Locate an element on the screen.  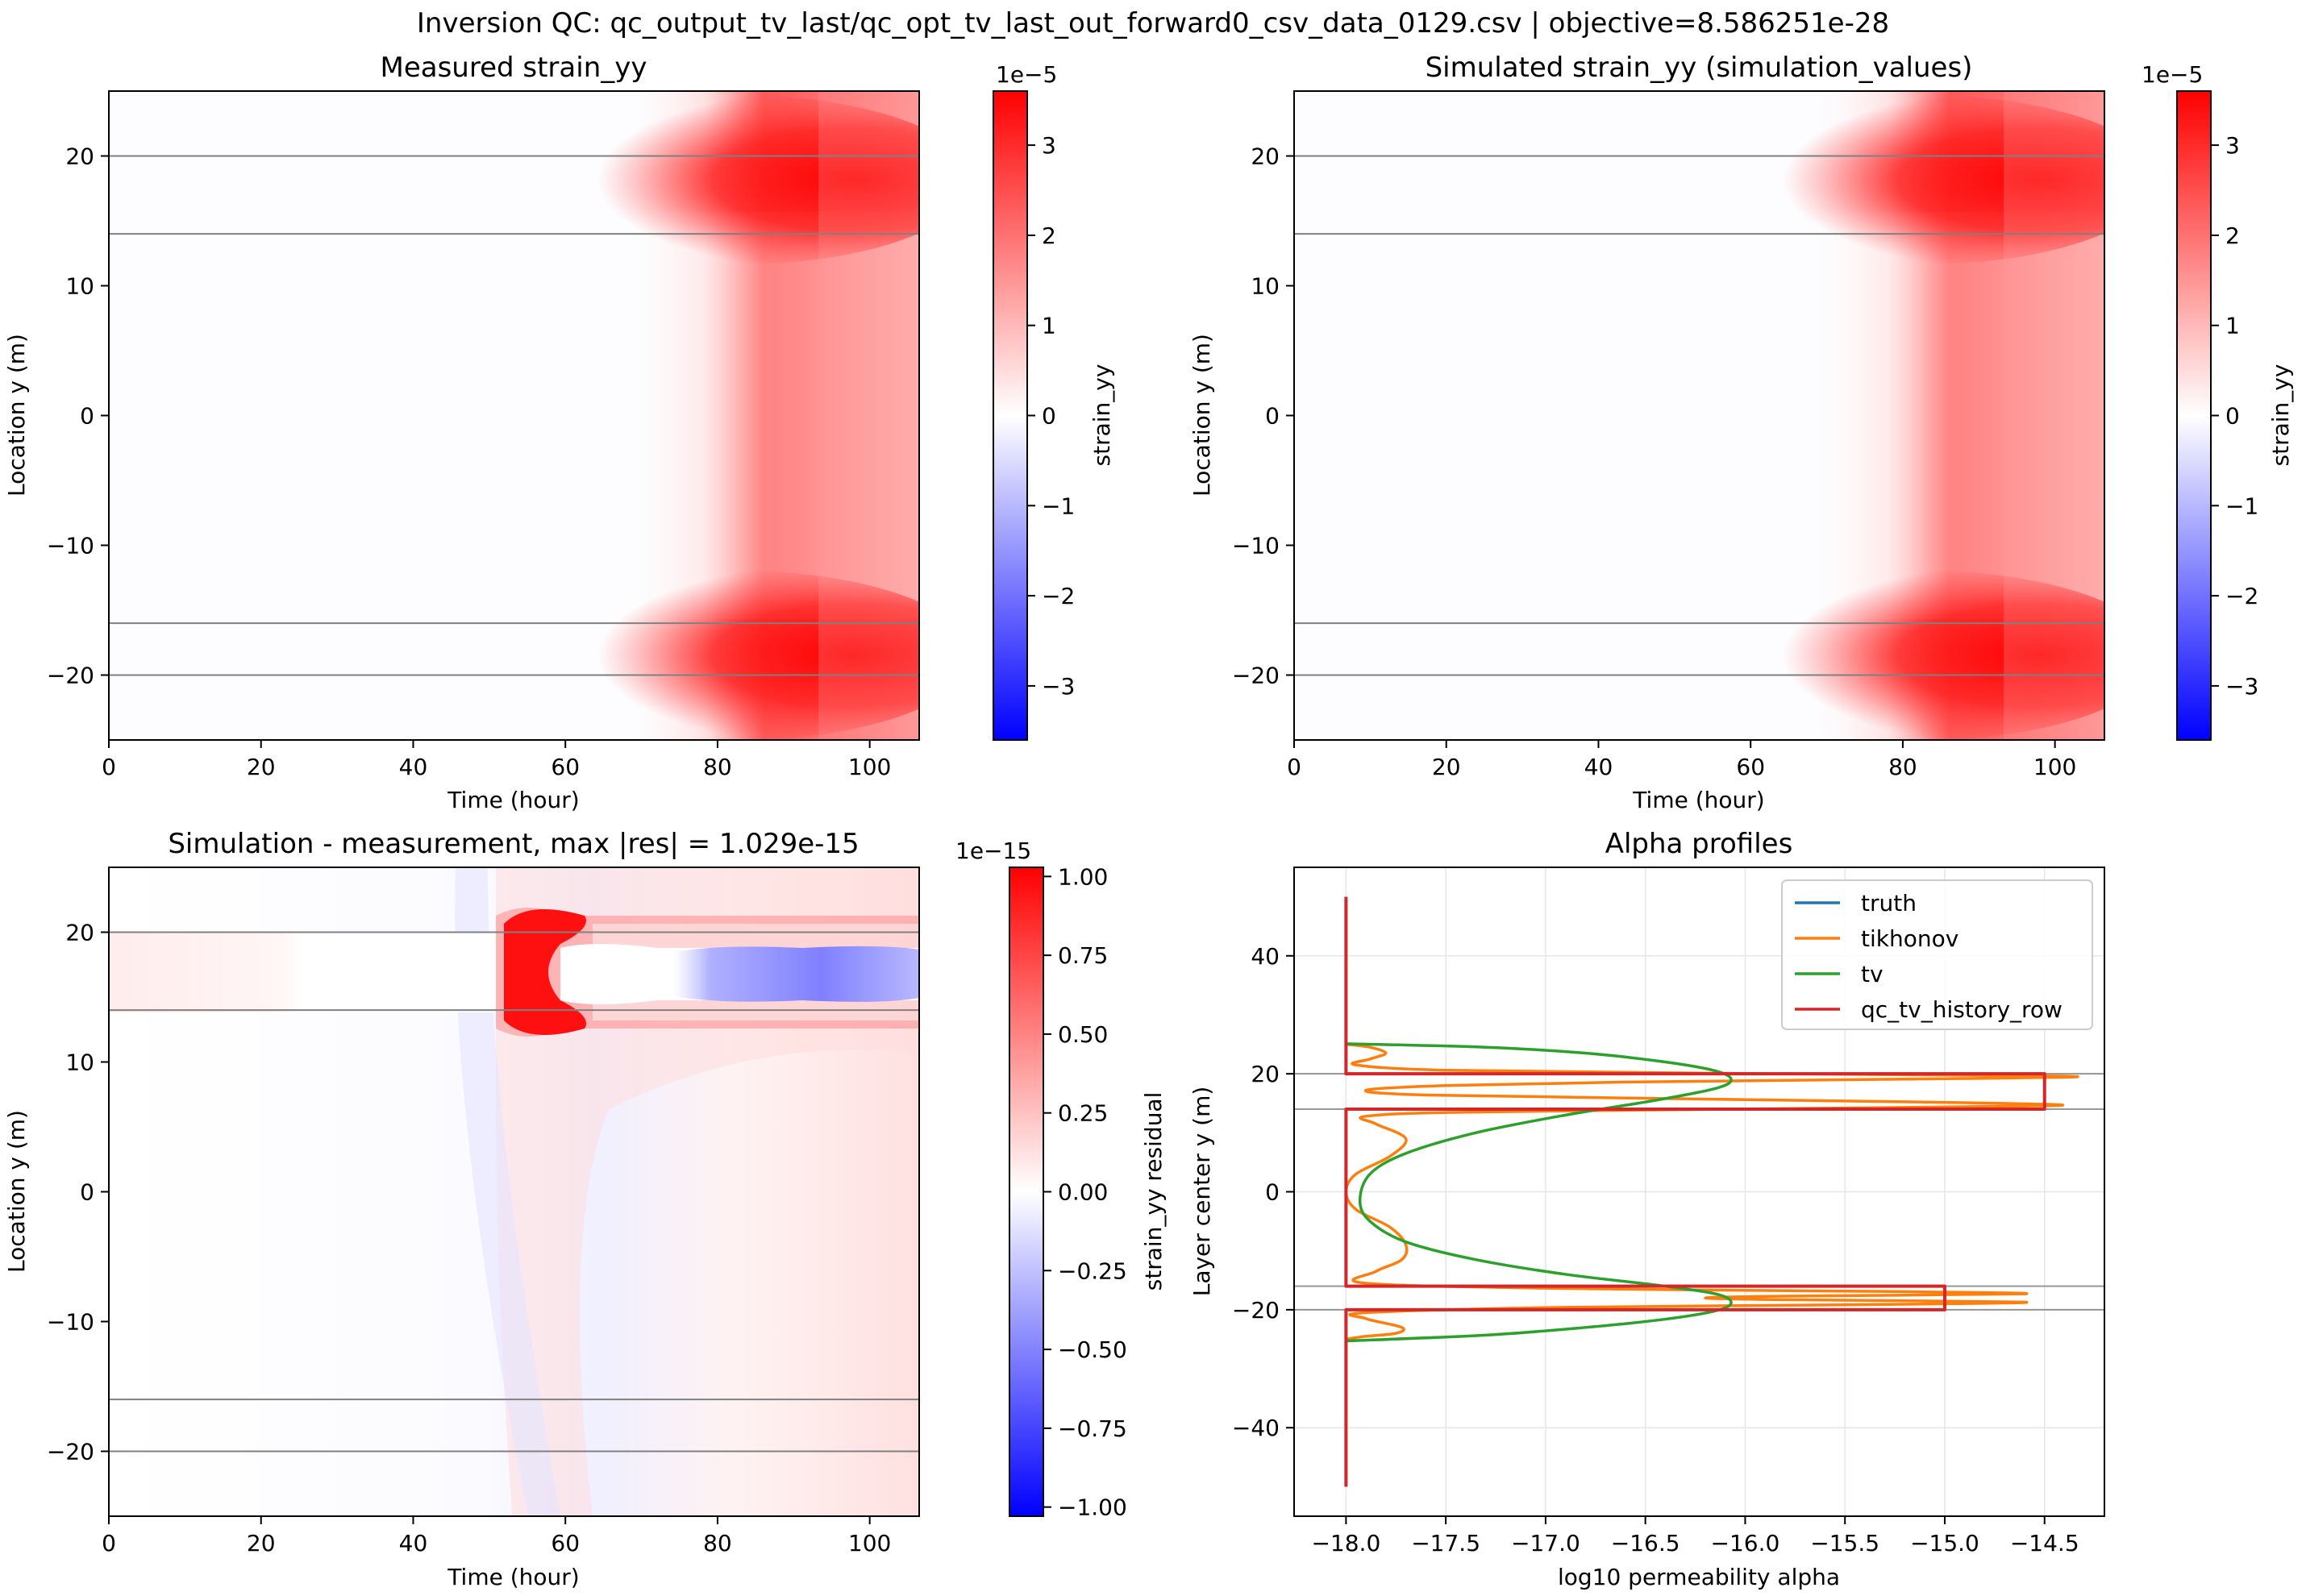
legend-label-truth: truth is located at coordinates (1889, 903).